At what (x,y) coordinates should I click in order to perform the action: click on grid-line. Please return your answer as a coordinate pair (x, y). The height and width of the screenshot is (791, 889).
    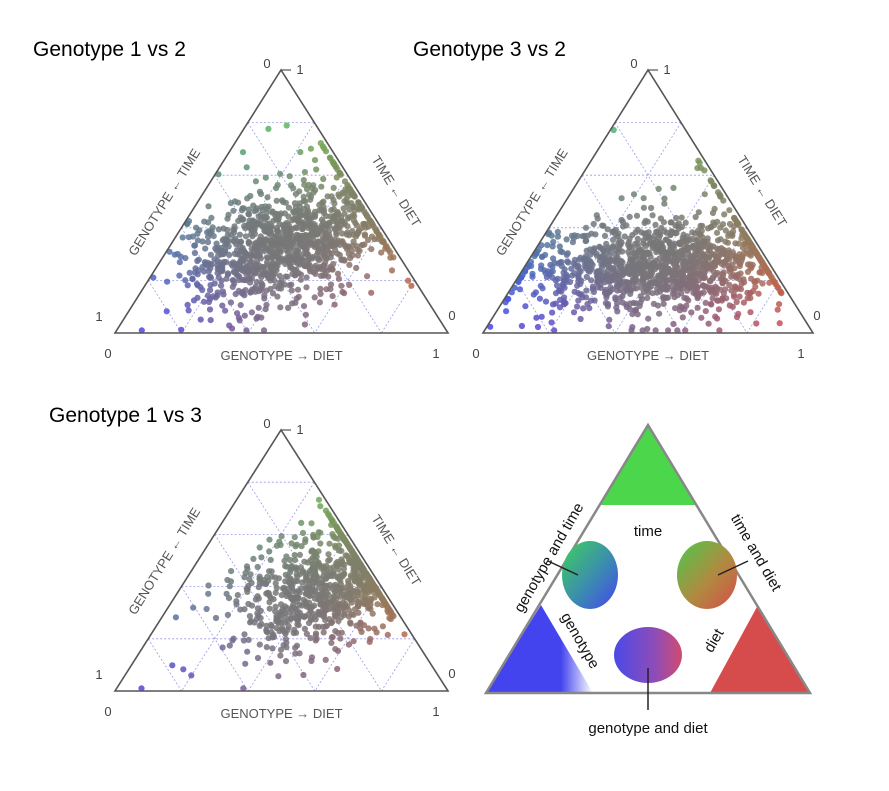
    Looking at the image, I should click on (164, 307).